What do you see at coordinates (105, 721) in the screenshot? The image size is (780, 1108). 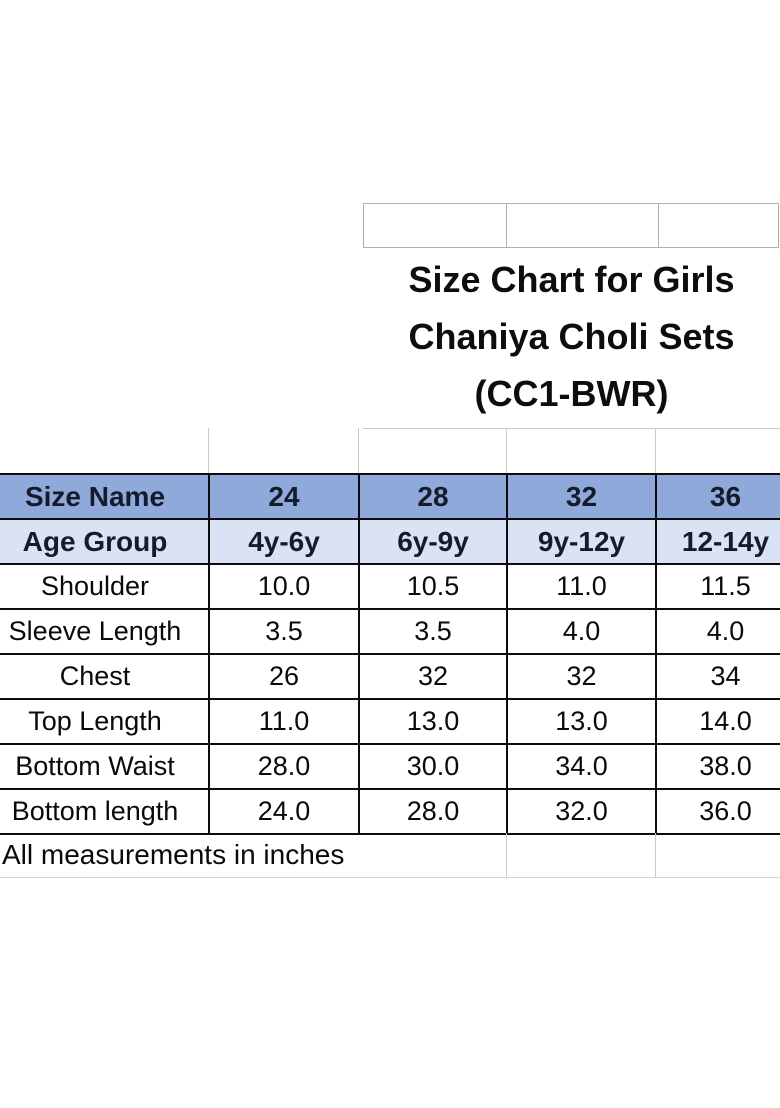 I see `row-label: Top Length` at bounding box center [105, 721].